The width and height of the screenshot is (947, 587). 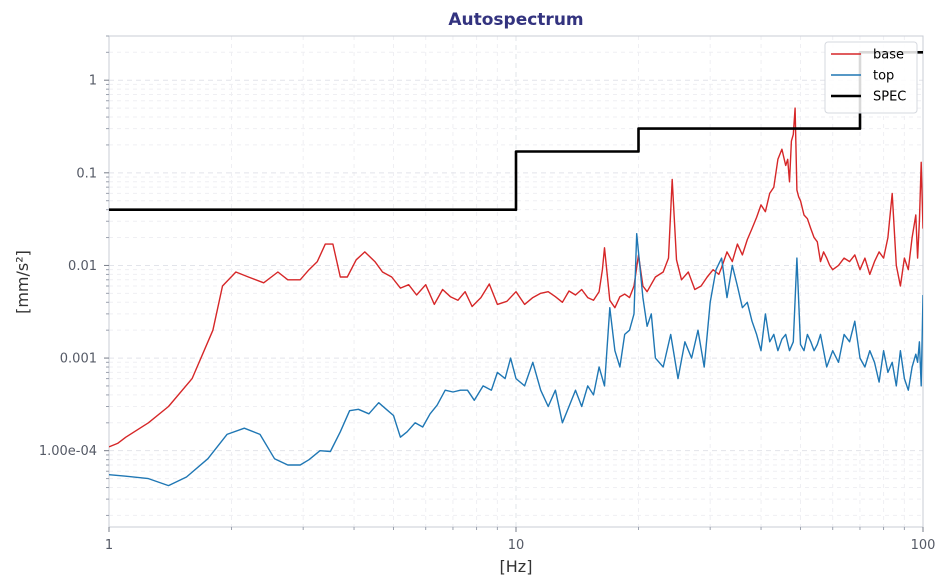 I want to click on y-tick-label: 0.01, so click(x=82, y=266).